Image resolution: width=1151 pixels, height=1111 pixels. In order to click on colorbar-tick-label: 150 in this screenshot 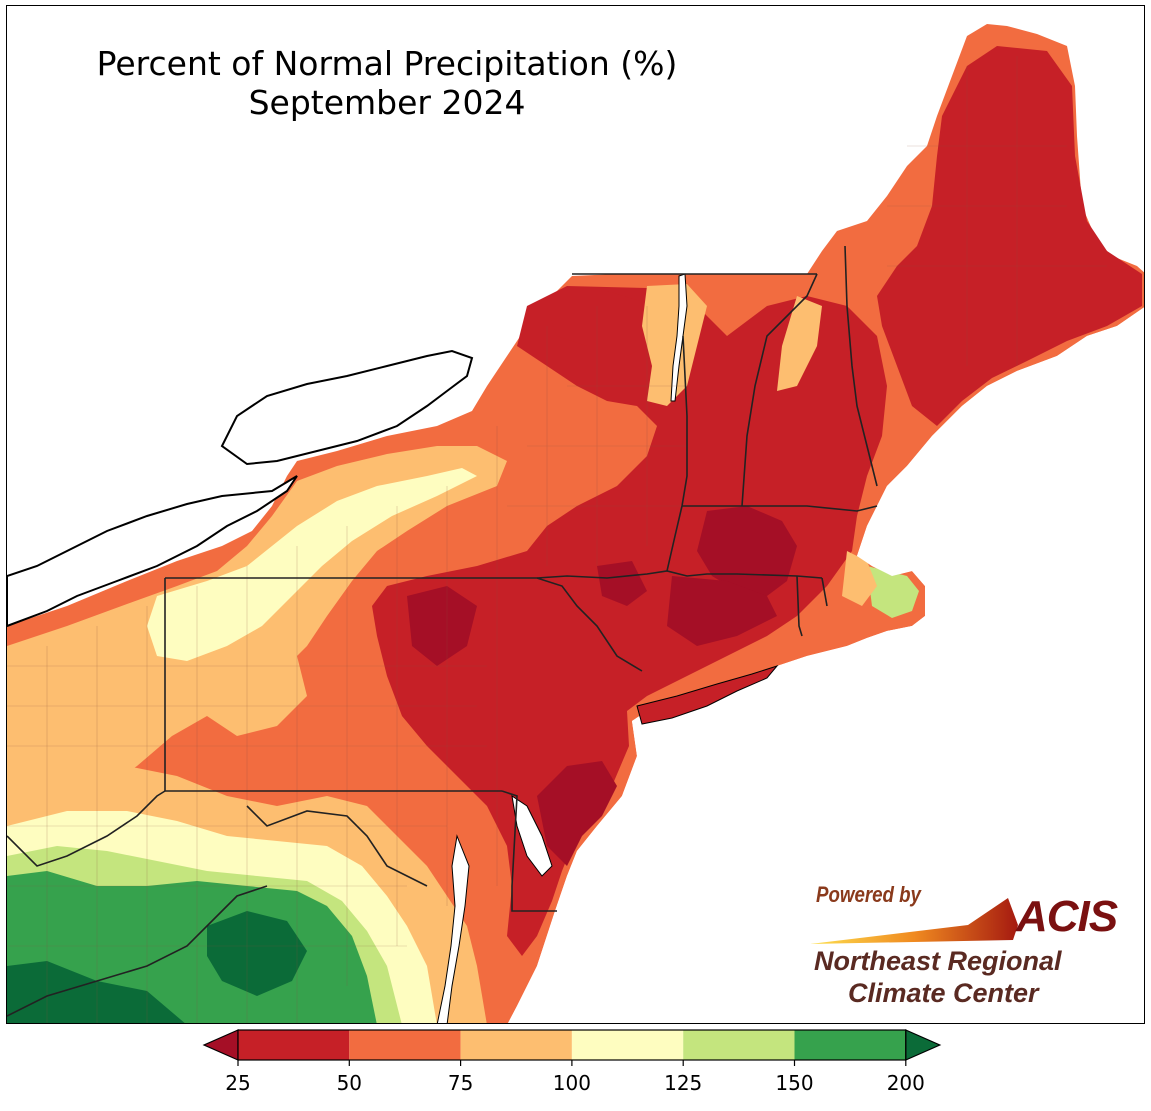, I will do `click(794, 1083)`.